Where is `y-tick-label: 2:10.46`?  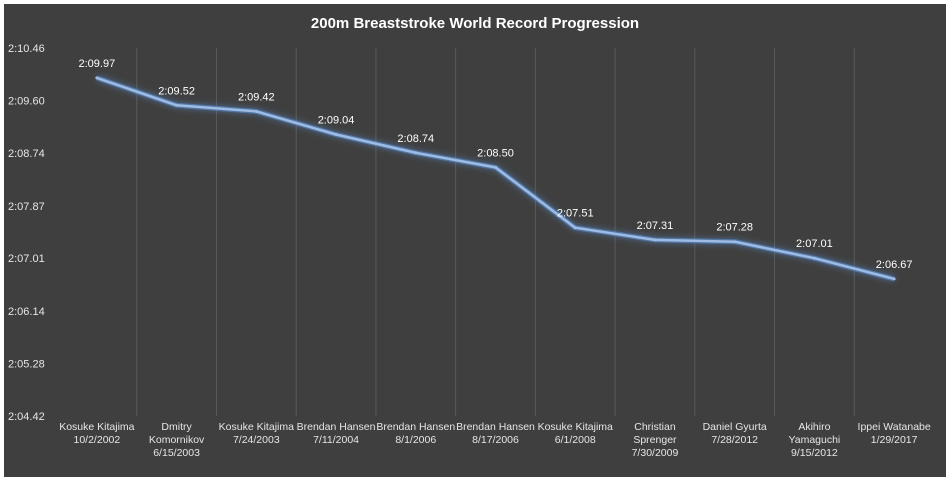
y-tick-label: 2:10.46 is located at coordinates (26, 49).